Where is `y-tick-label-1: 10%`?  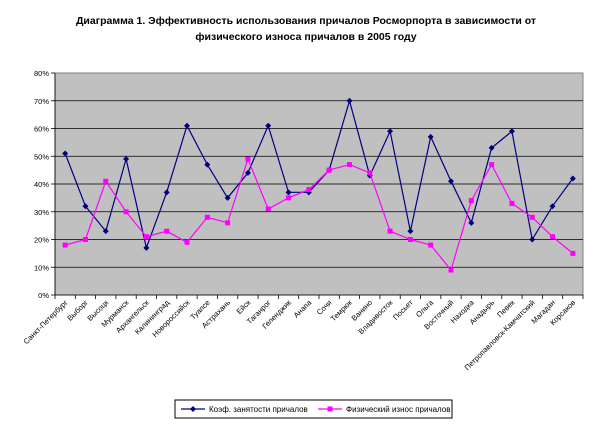
y-tick-label-1: 10% is located at coordinates (41, 267).